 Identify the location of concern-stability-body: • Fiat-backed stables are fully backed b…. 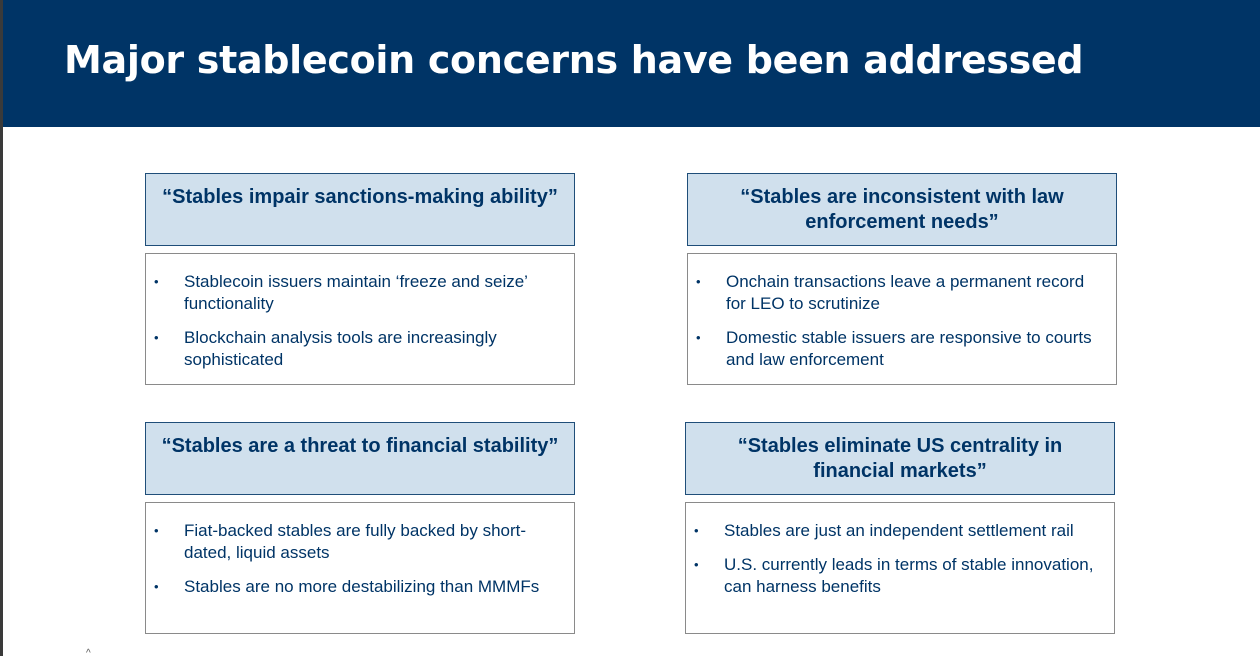
(360, 568).